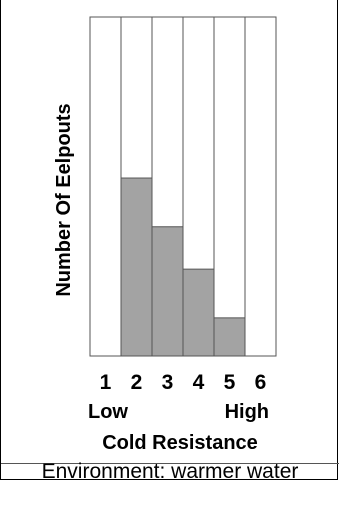 Image resolution: width=353 pixels, height=510 pixels. I want to click on x-tick-label-2: 2, so click(137, 382).